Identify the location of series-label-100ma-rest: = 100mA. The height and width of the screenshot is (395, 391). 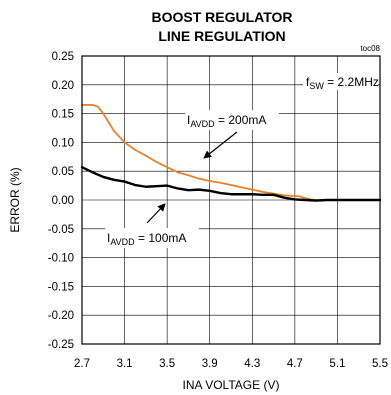
(161, 238).